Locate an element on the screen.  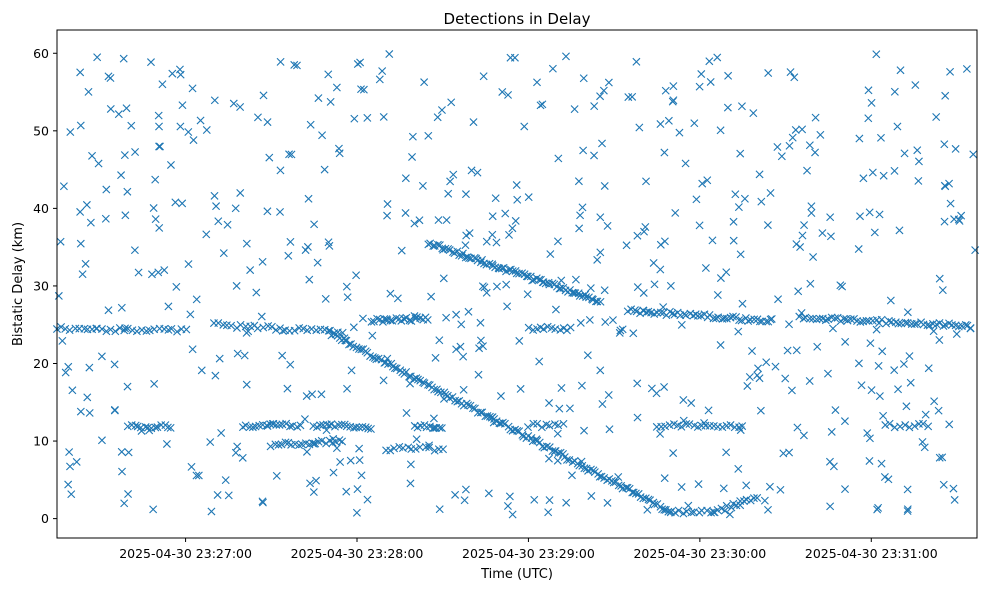
x-tick-label-4: 2025-04-30 23:31:00 is located at coordinates (871, 553).